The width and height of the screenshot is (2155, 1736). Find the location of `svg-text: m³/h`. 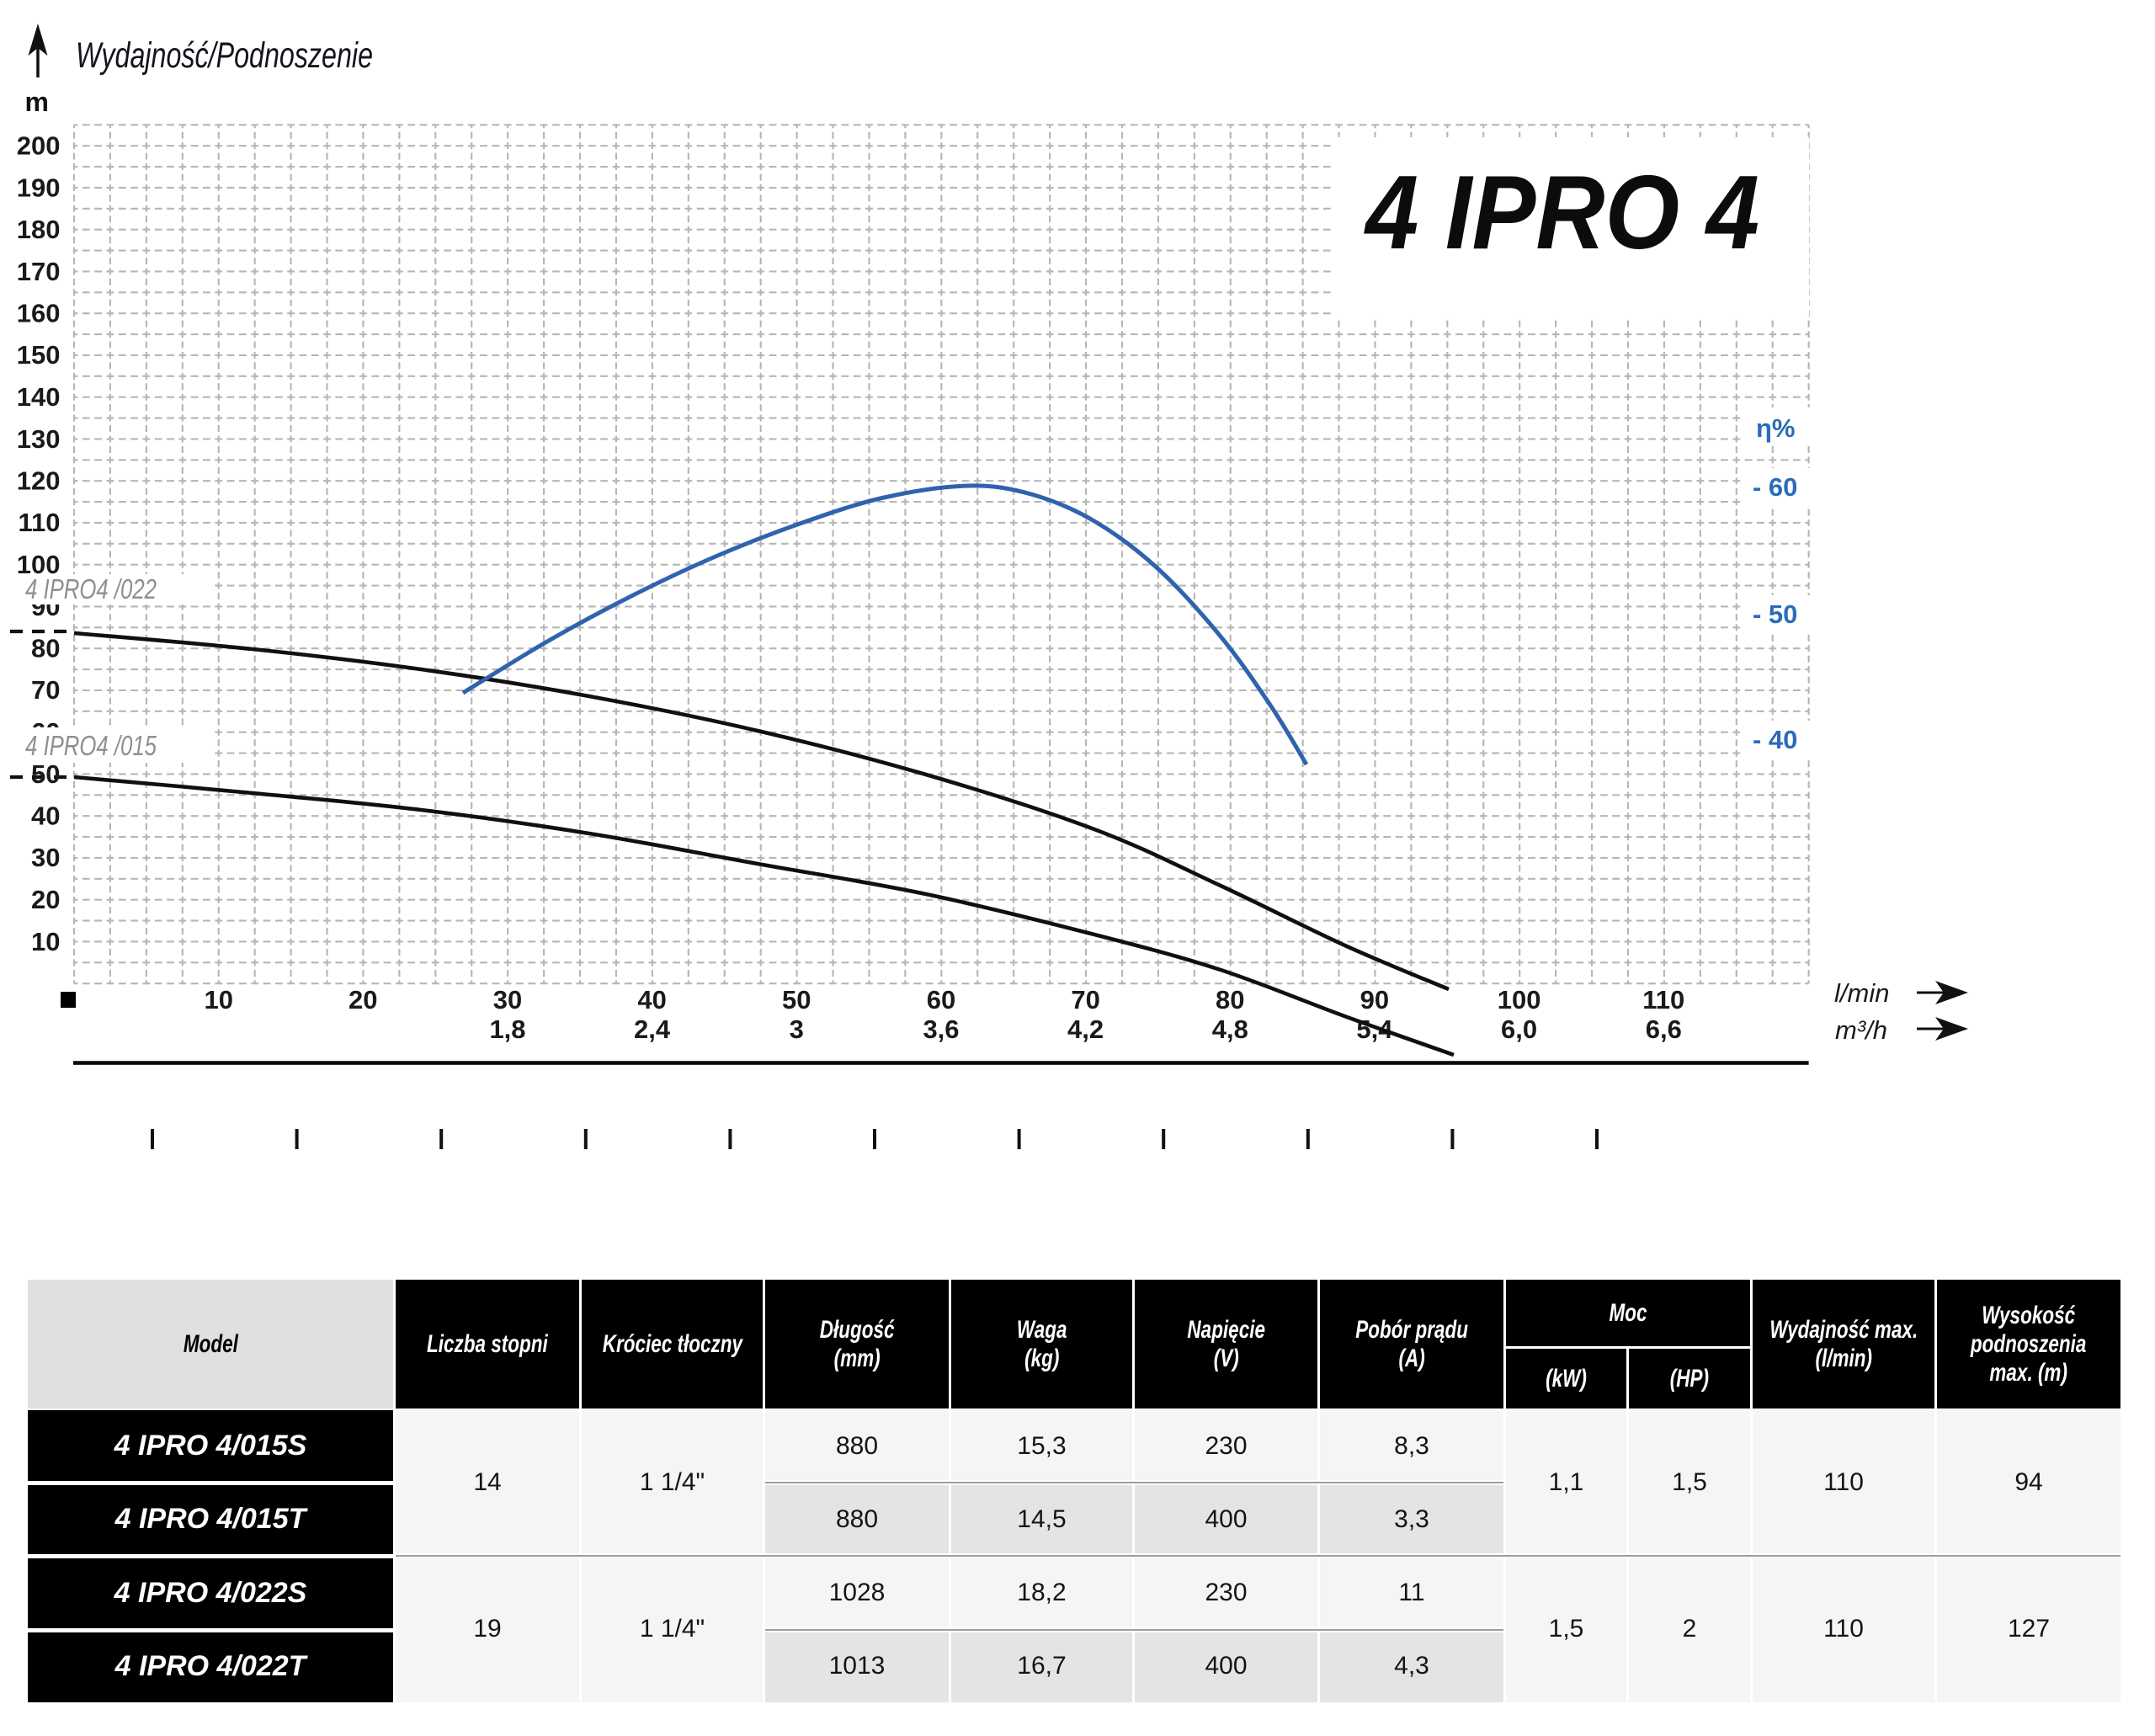

svg-text: m³/h is located at coordinates (1861, 1030).